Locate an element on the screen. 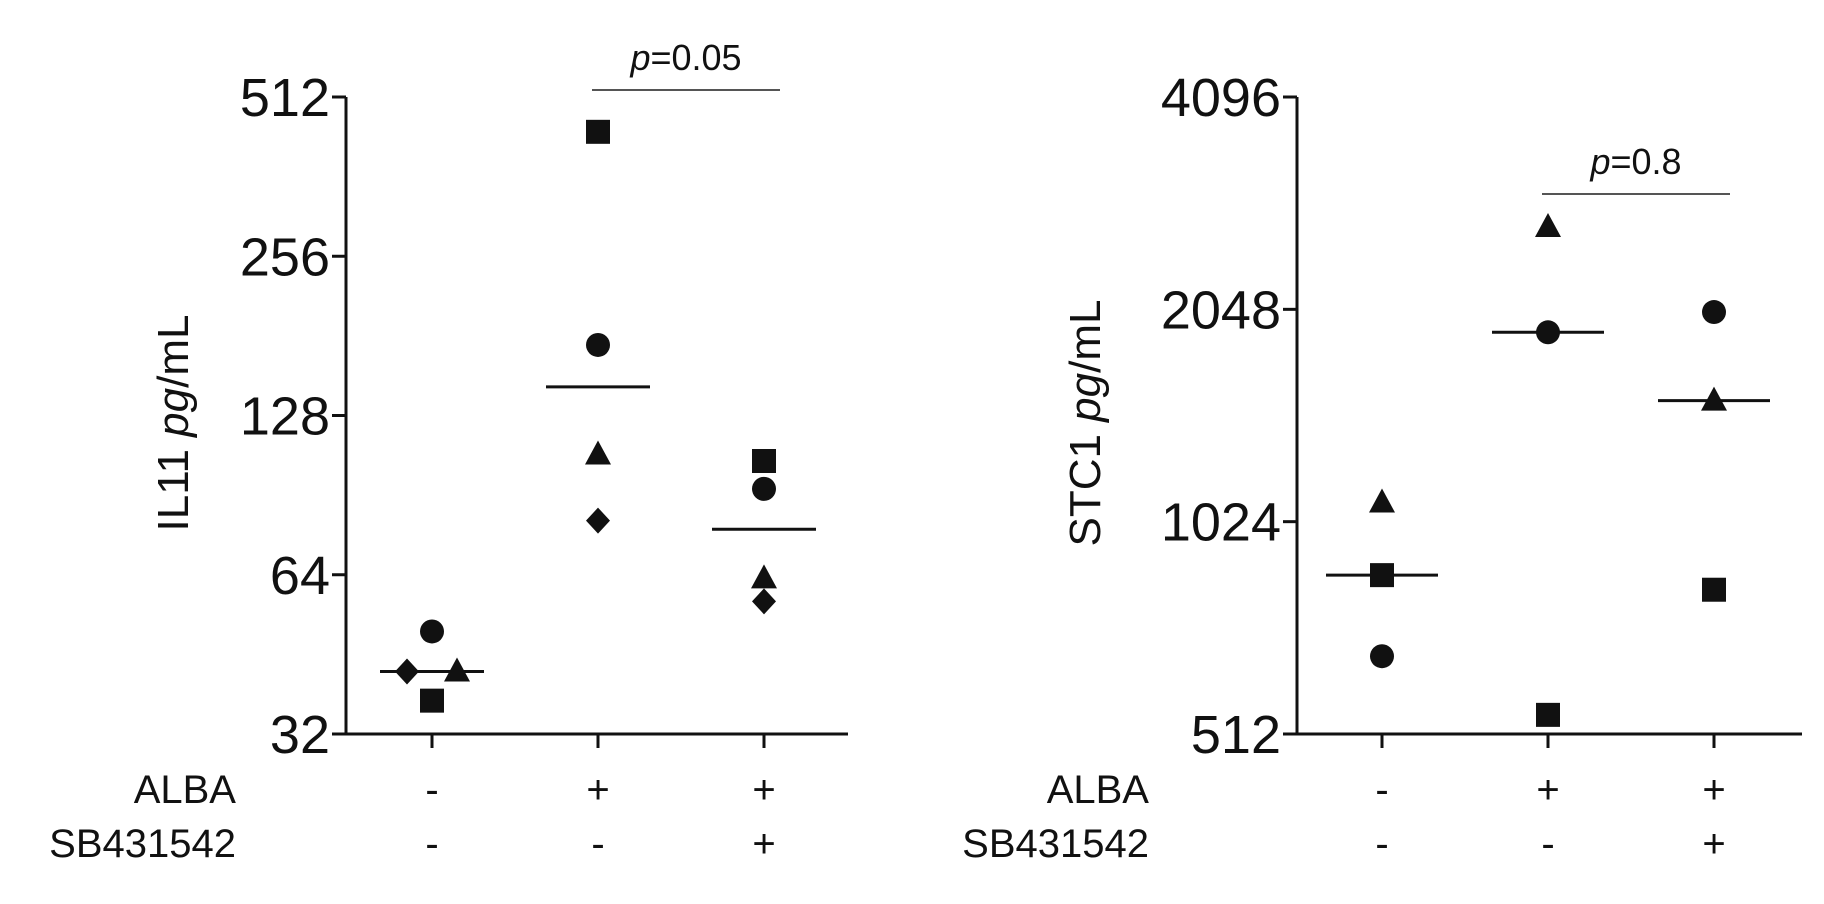 The image size is (1824, 904). il11-point-group-3-circle is located at coordinates (764, 488).